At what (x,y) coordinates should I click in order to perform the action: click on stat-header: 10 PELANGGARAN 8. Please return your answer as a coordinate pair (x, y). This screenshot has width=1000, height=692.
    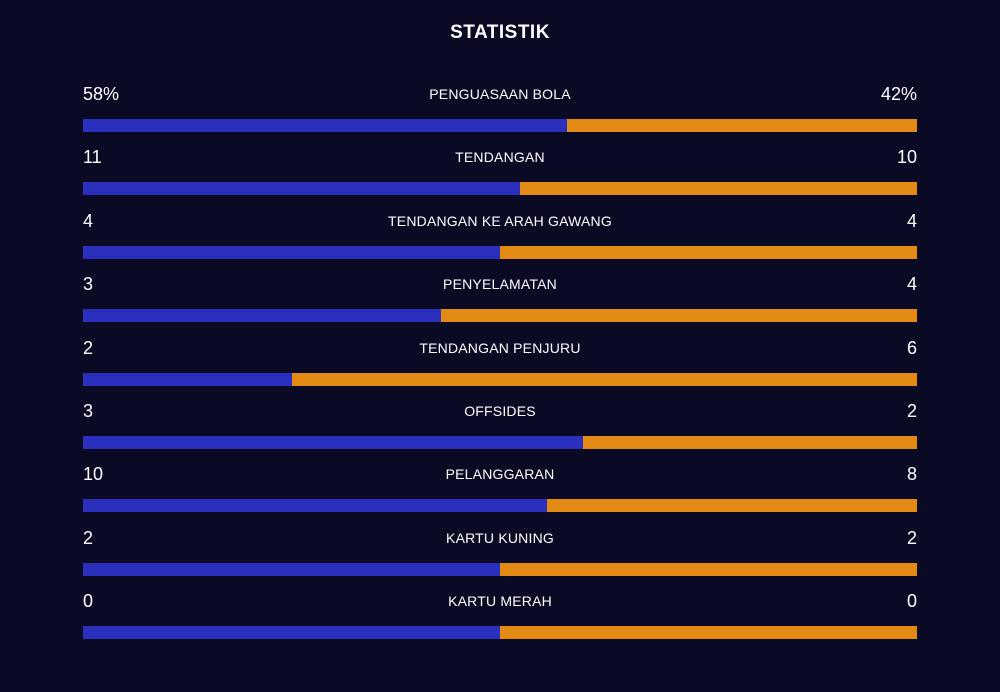
    Looking at the image, I should click on (500, 474).